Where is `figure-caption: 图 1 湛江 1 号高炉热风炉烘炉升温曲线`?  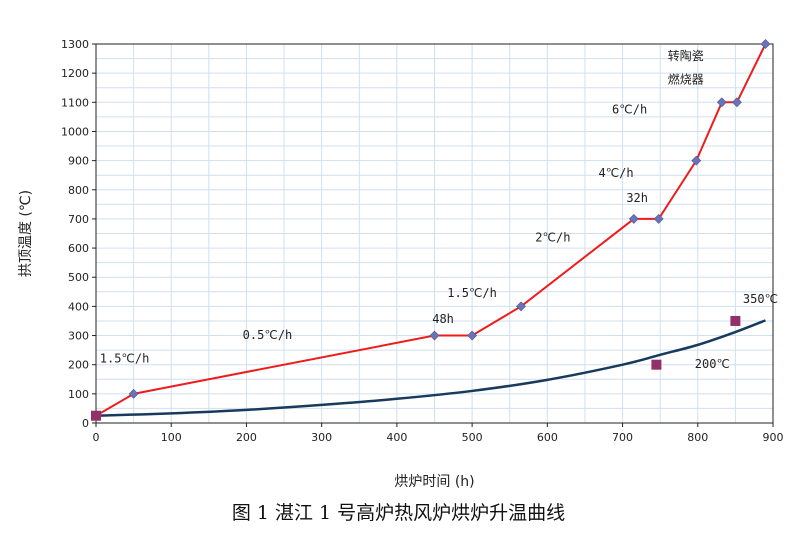 figure-caption: 图 1 湛江 1 号高炉热风炉烘炉升温曲线 is located at coordinates (398, 513).